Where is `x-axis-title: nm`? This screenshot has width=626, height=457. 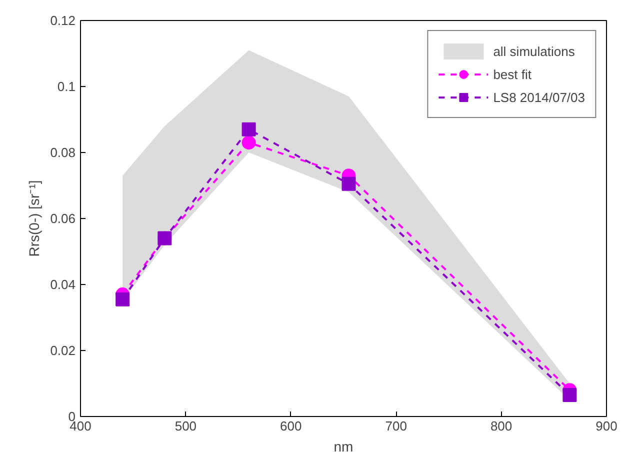 x-axis-title: nm is located at coordinates (344, 446).